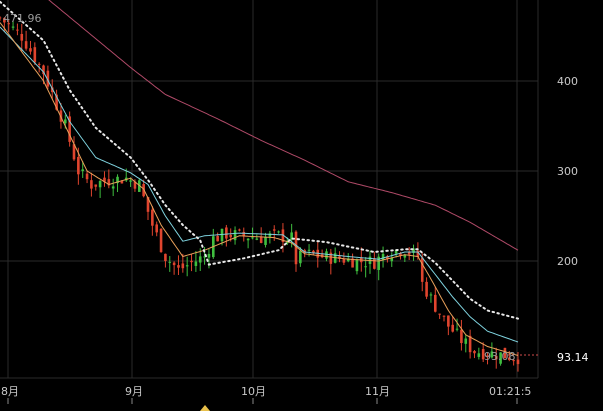 The height and width of the screenshot is (411, 603). Describe the element at coordinates (205, 408) in the screenshot. I see `crosshair-marker` at that location.